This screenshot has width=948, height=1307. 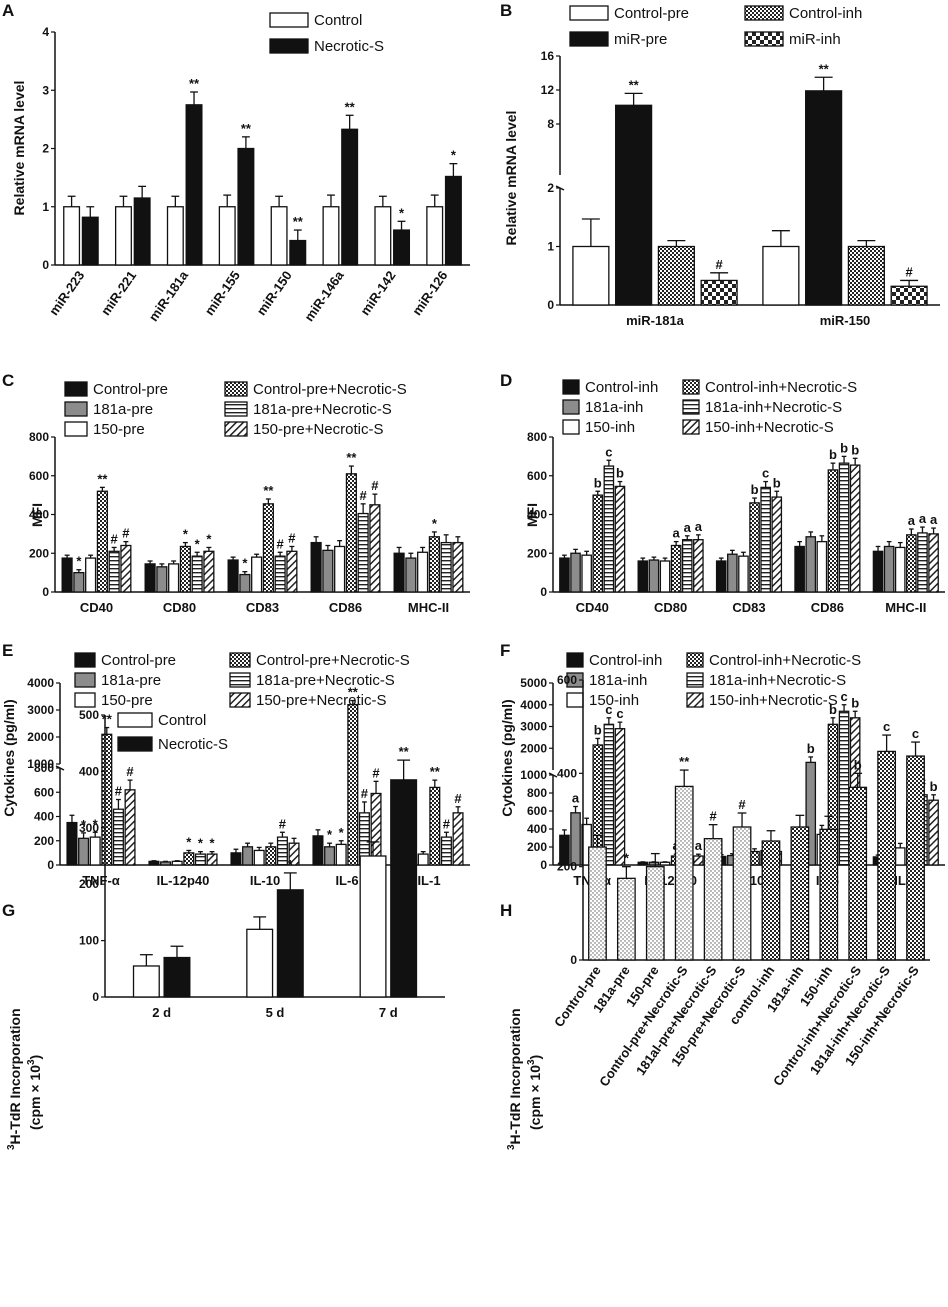 I want to click on panel-f-legend-label: 150-inh, so click(x=614, y=700).